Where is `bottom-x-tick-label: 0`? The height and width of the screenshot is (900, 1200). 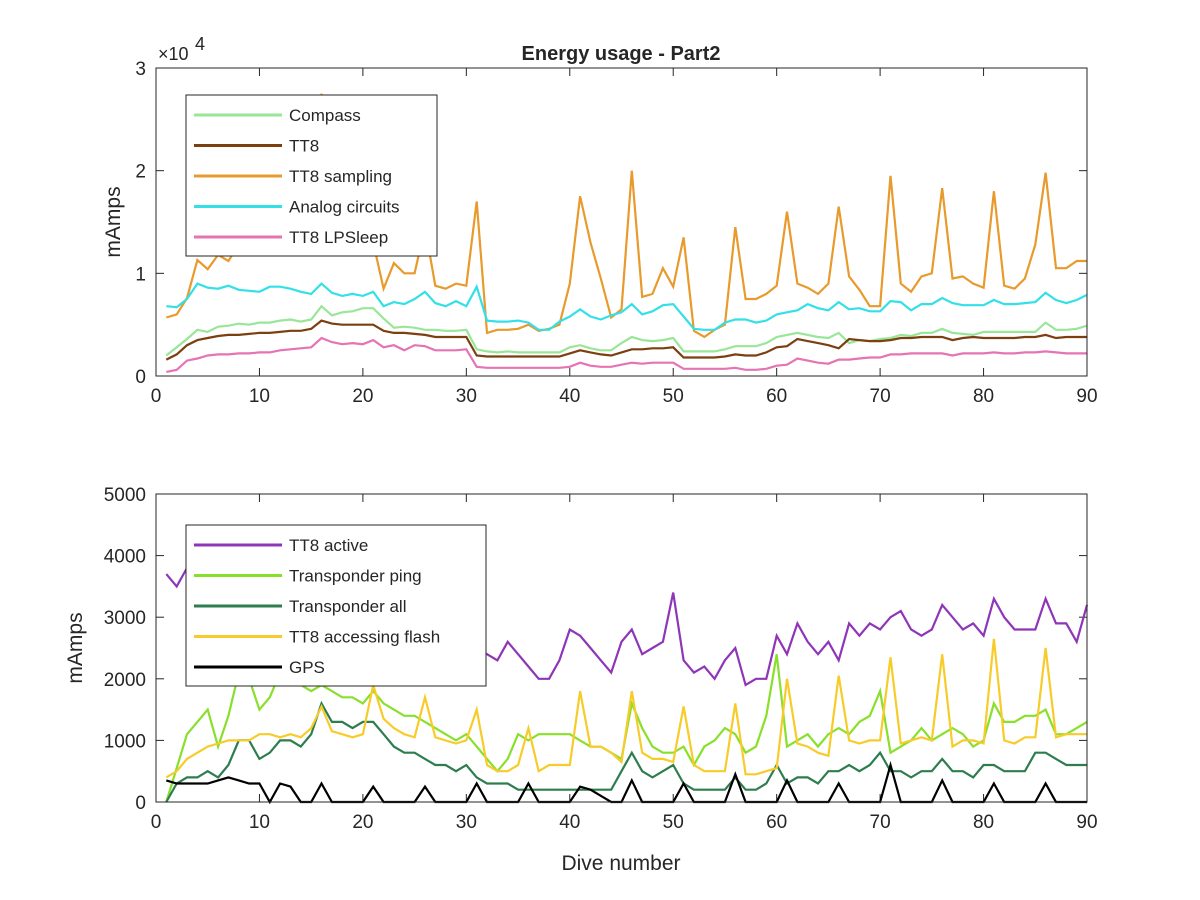 bottom-x-tick-label: 0 is located at coordinates (156, 822).